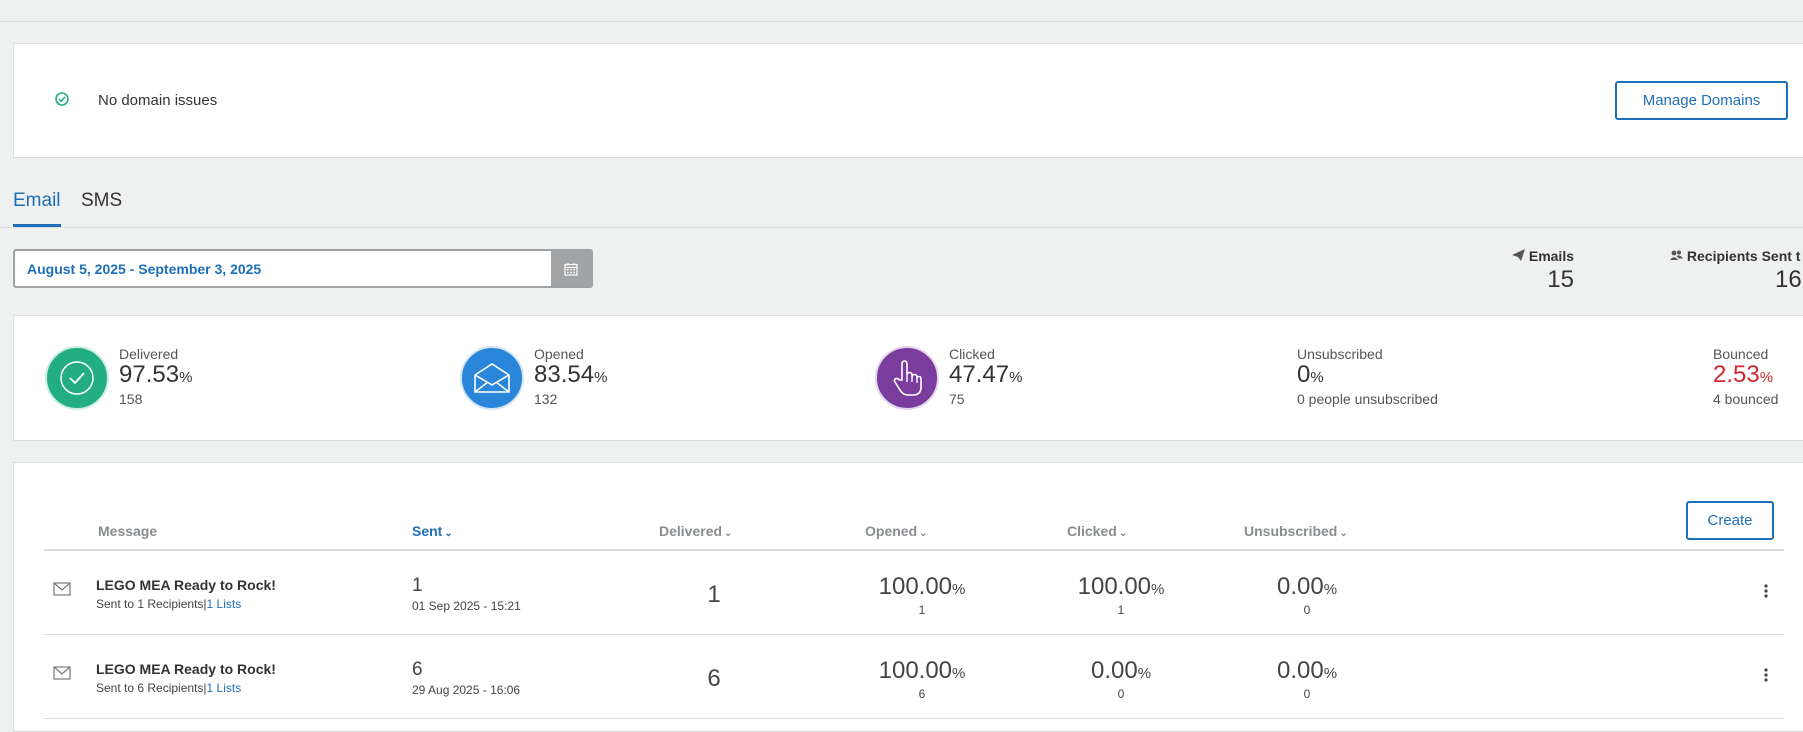  I want to click on table-header-divider, so click(914, 550).